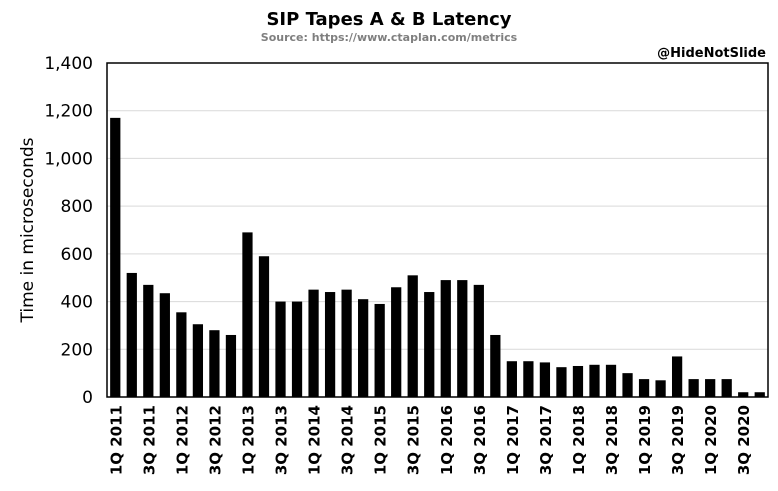 The width and height of the screenshot is (778, 491). What do you see at coordinates (513, 440) in the screenshot?
I see `x-tick-label: 1Q 2017` at bounding box center [513, 440].